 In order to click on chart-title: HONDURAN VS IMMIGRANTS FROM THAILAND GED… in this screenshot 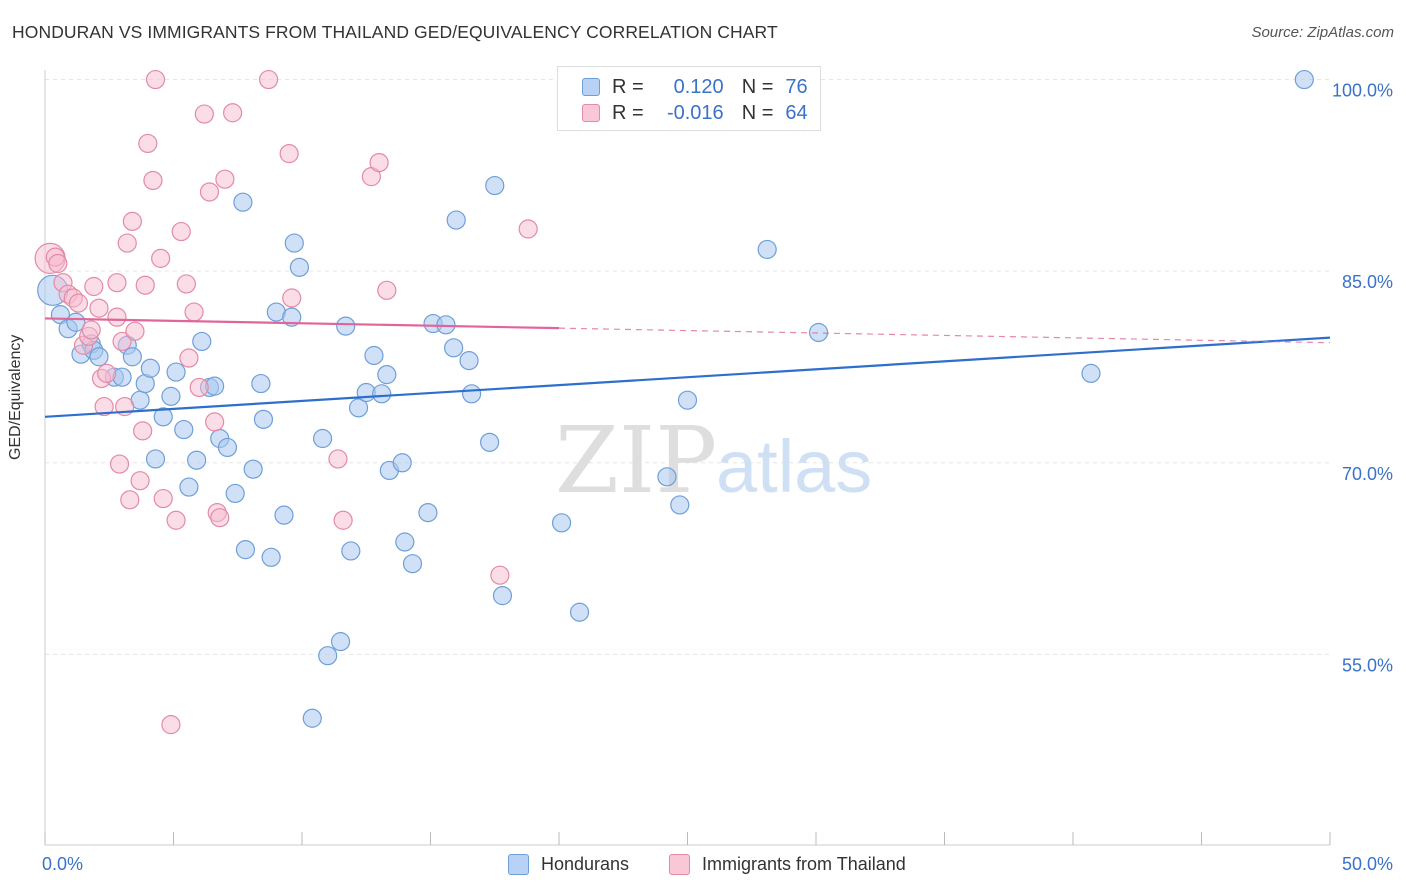, I will do `click(395, 32)`.